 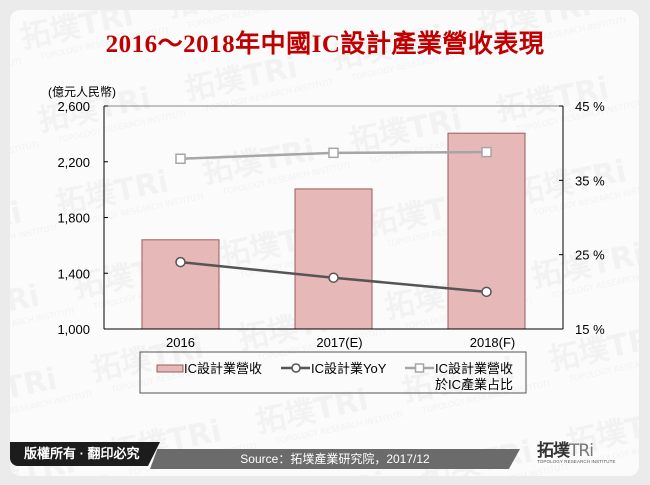 What do you see at coordinates (590, 255) in the screenshot?
I see `right-tick-label: 25 %` at bounding box center [590, 255].